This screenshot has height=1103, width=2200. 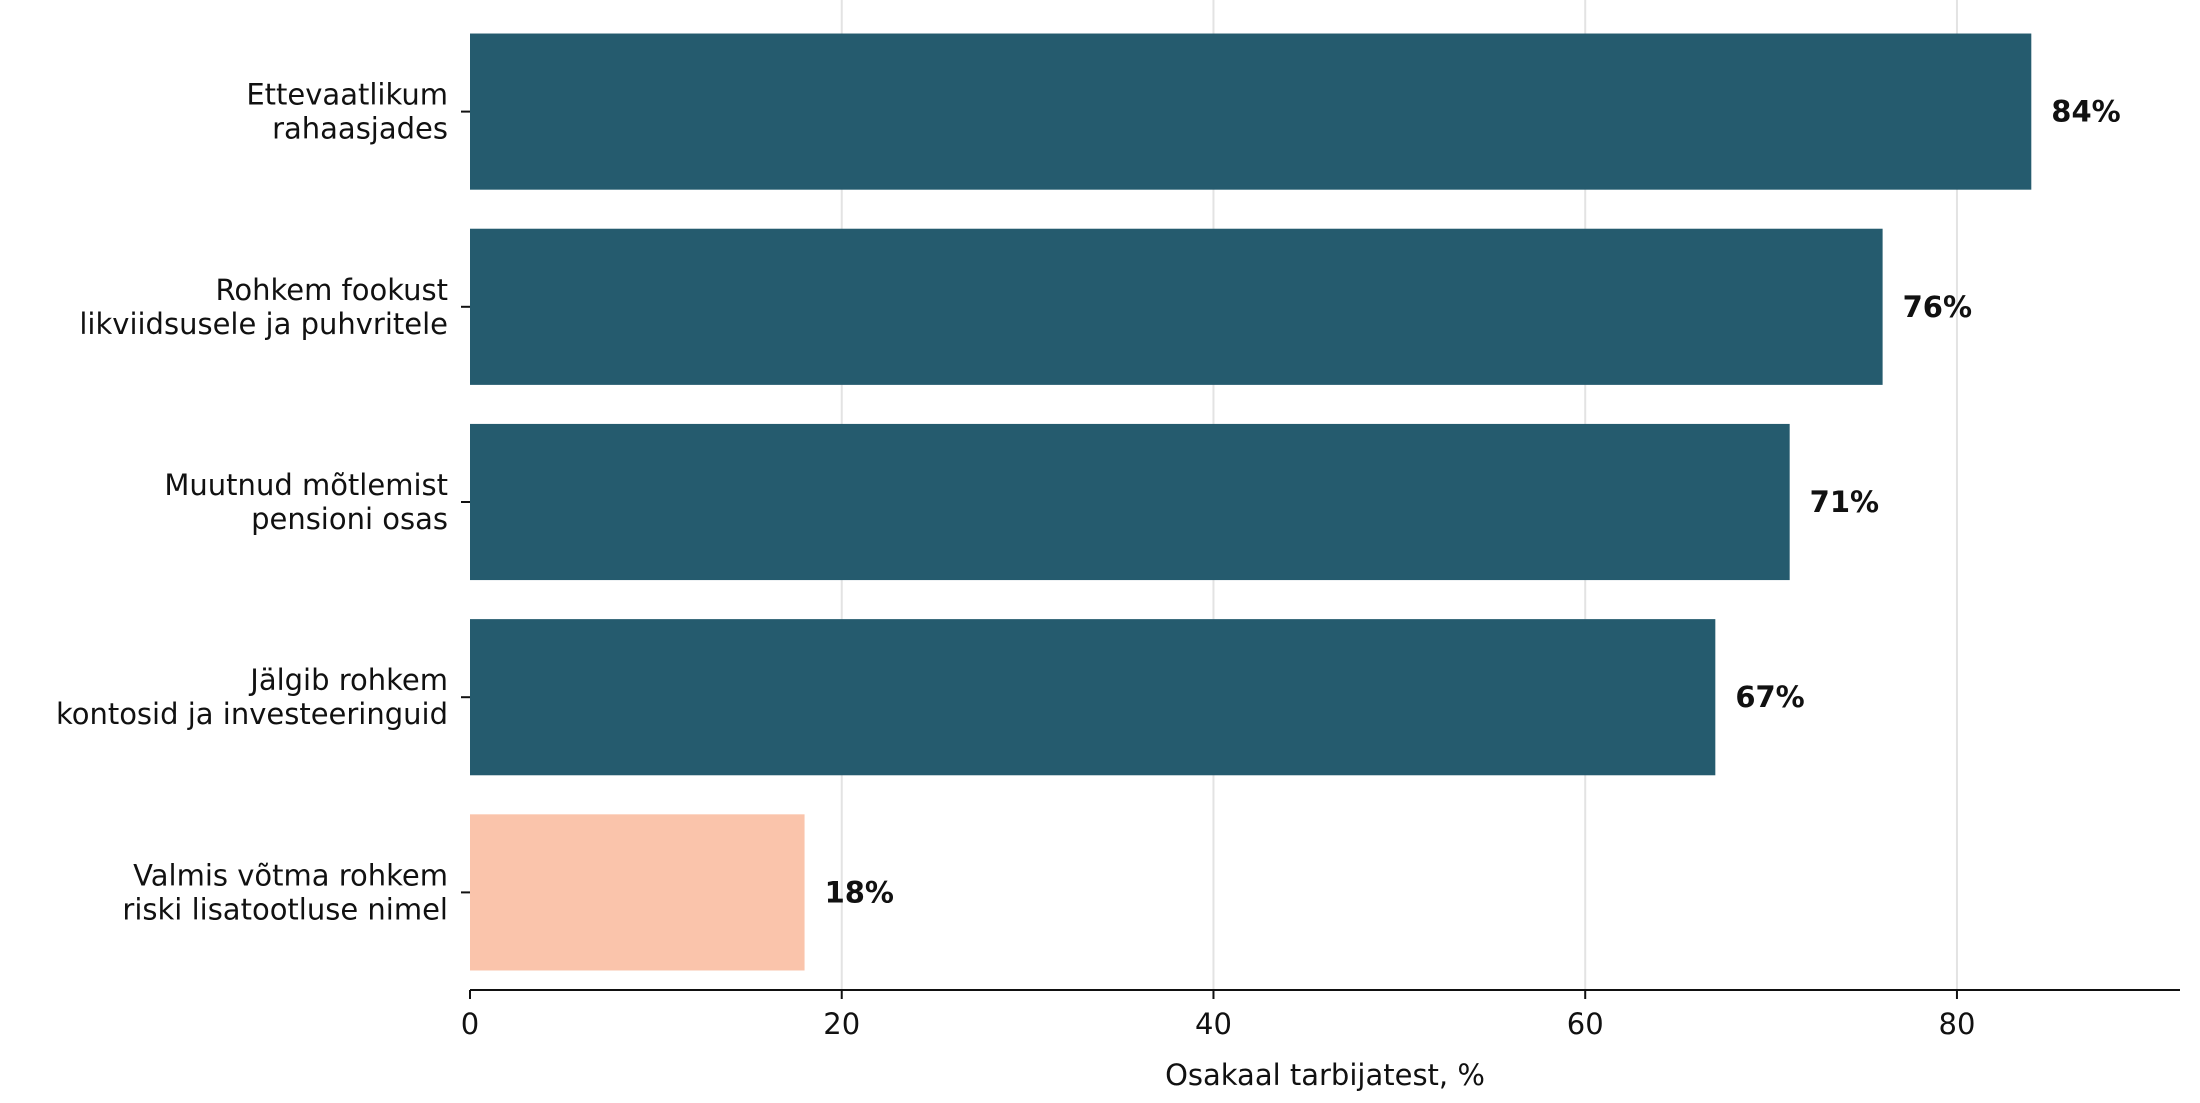 I want to click on data-label-1: 84%, so click(x=2085, y=112).